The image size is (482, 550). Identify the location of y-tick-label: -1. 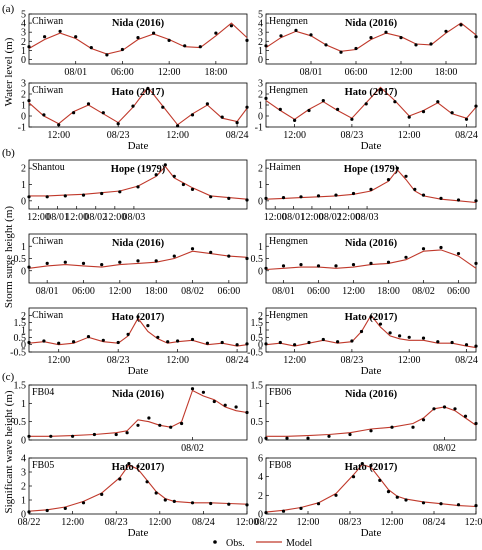
(259, 128).